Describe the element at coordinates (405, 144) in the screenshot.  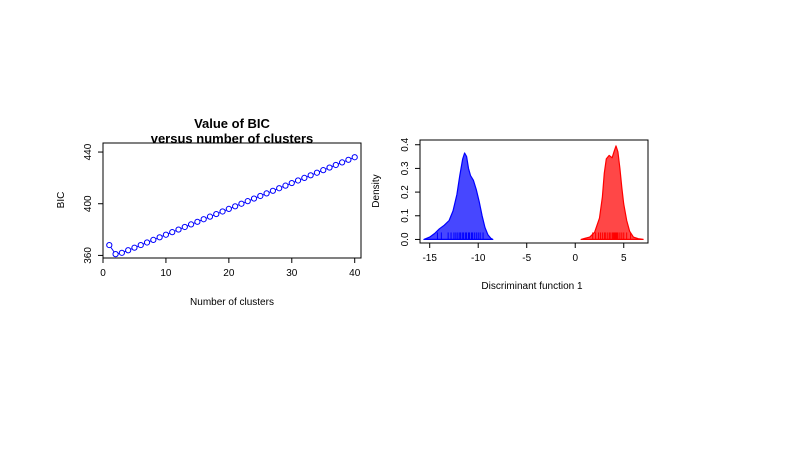
I see `density-y-tick-label: 0.4` at that location.